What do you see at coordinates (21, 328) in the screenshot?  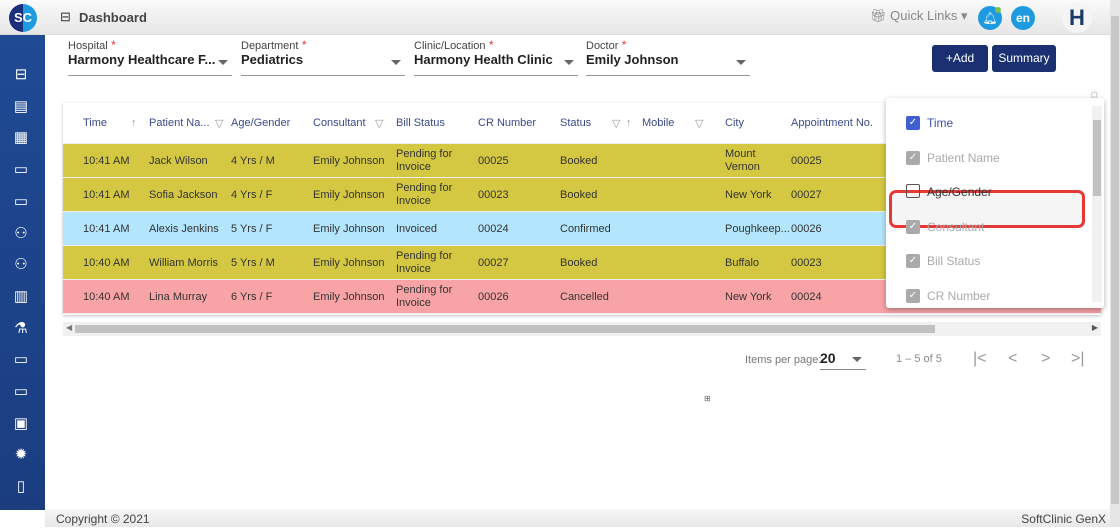 I see `flask-icon: ⚗` at bounding box center [21, 328].